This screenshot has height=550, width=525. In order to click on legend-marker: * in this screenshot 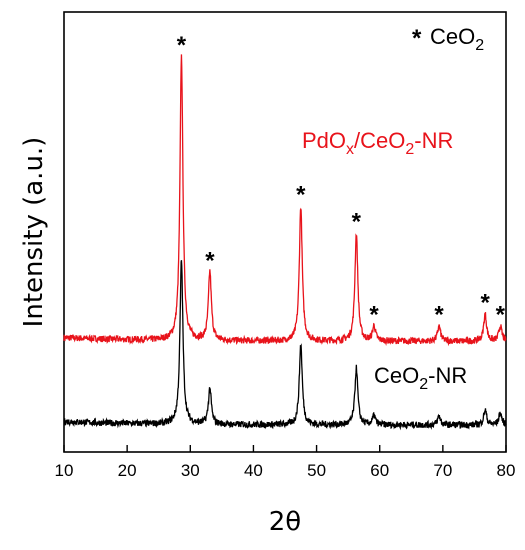, I will do `click(417, 38)`.